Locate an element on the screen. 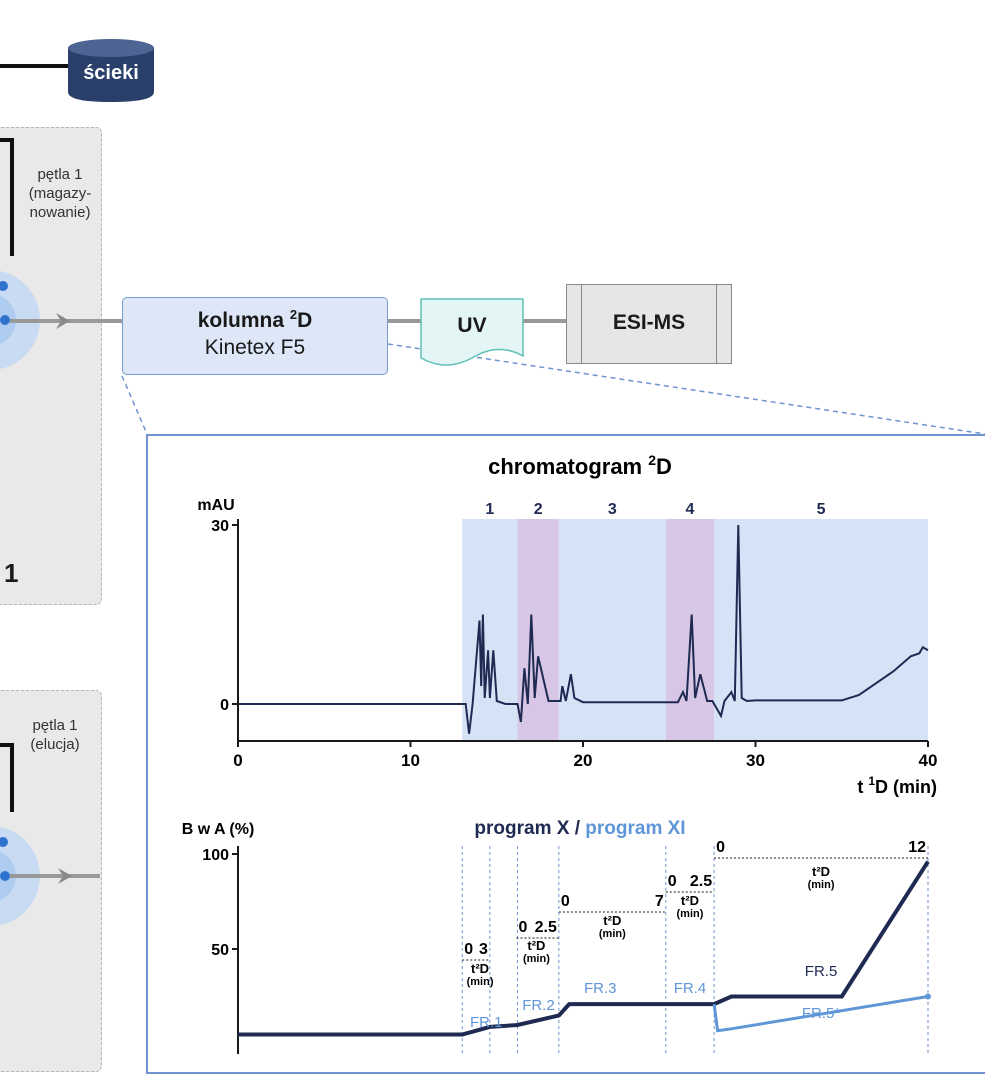  chromatogram-y-tick-label: 0 is located at coordinates (224, 705).